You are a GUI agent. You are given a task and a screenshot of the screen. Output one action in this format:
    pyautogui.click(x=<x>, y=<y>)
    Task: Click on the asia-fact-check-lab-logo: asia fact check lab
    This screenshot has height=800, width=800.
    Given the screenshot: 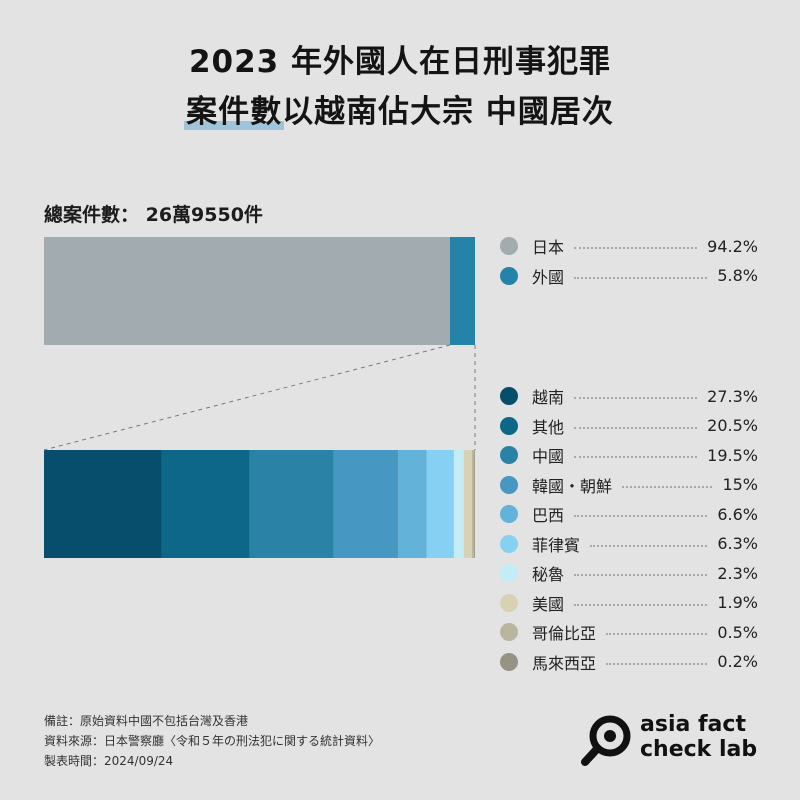 What is the action you would take?
    pyautogui.click(x=675, y=742)
    